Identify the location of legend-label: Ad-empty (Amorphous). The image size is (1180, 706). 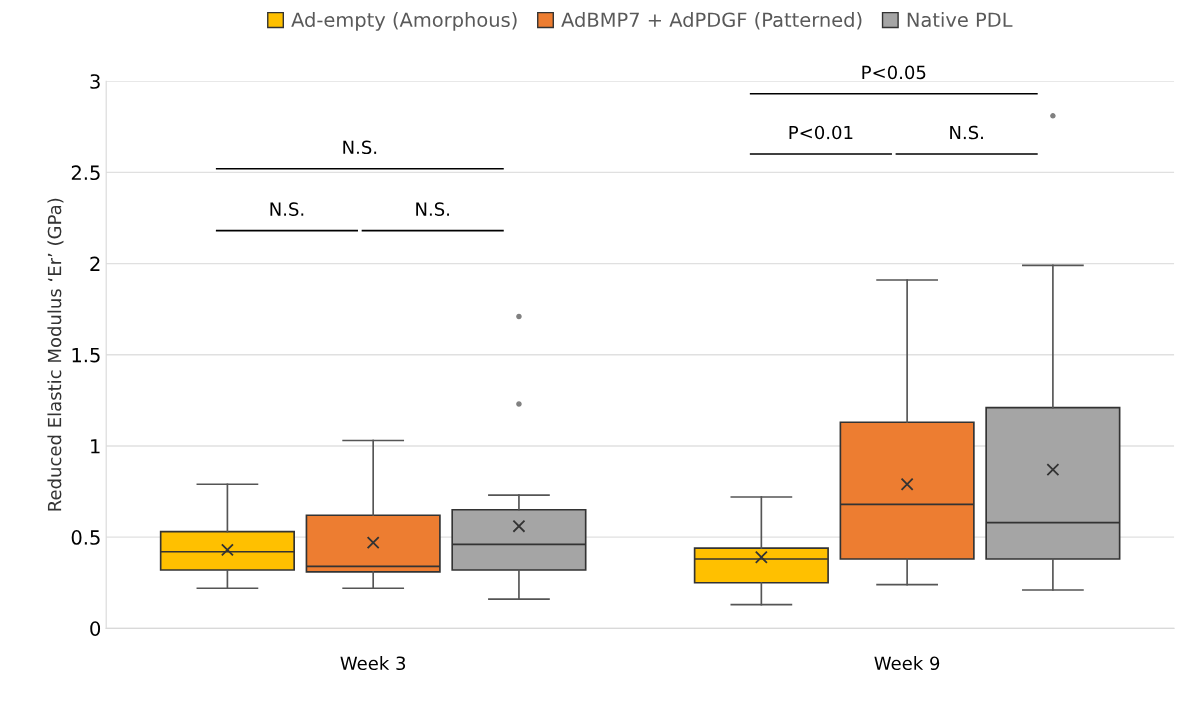
(404, 21).